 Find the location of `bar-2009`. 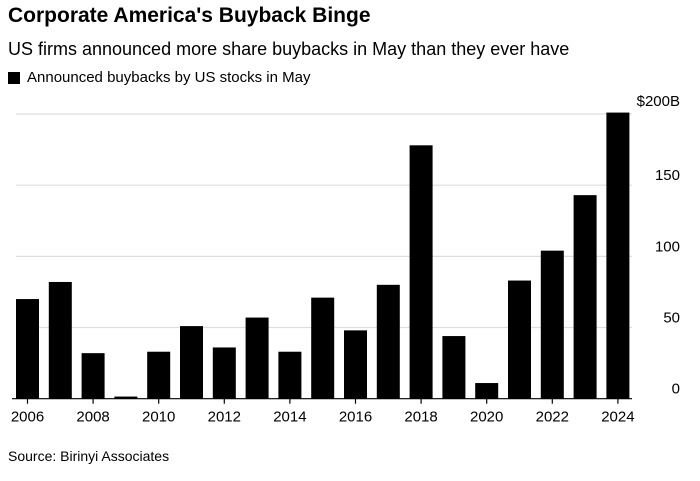

bar-2009 is located at coordinates (126, 397).